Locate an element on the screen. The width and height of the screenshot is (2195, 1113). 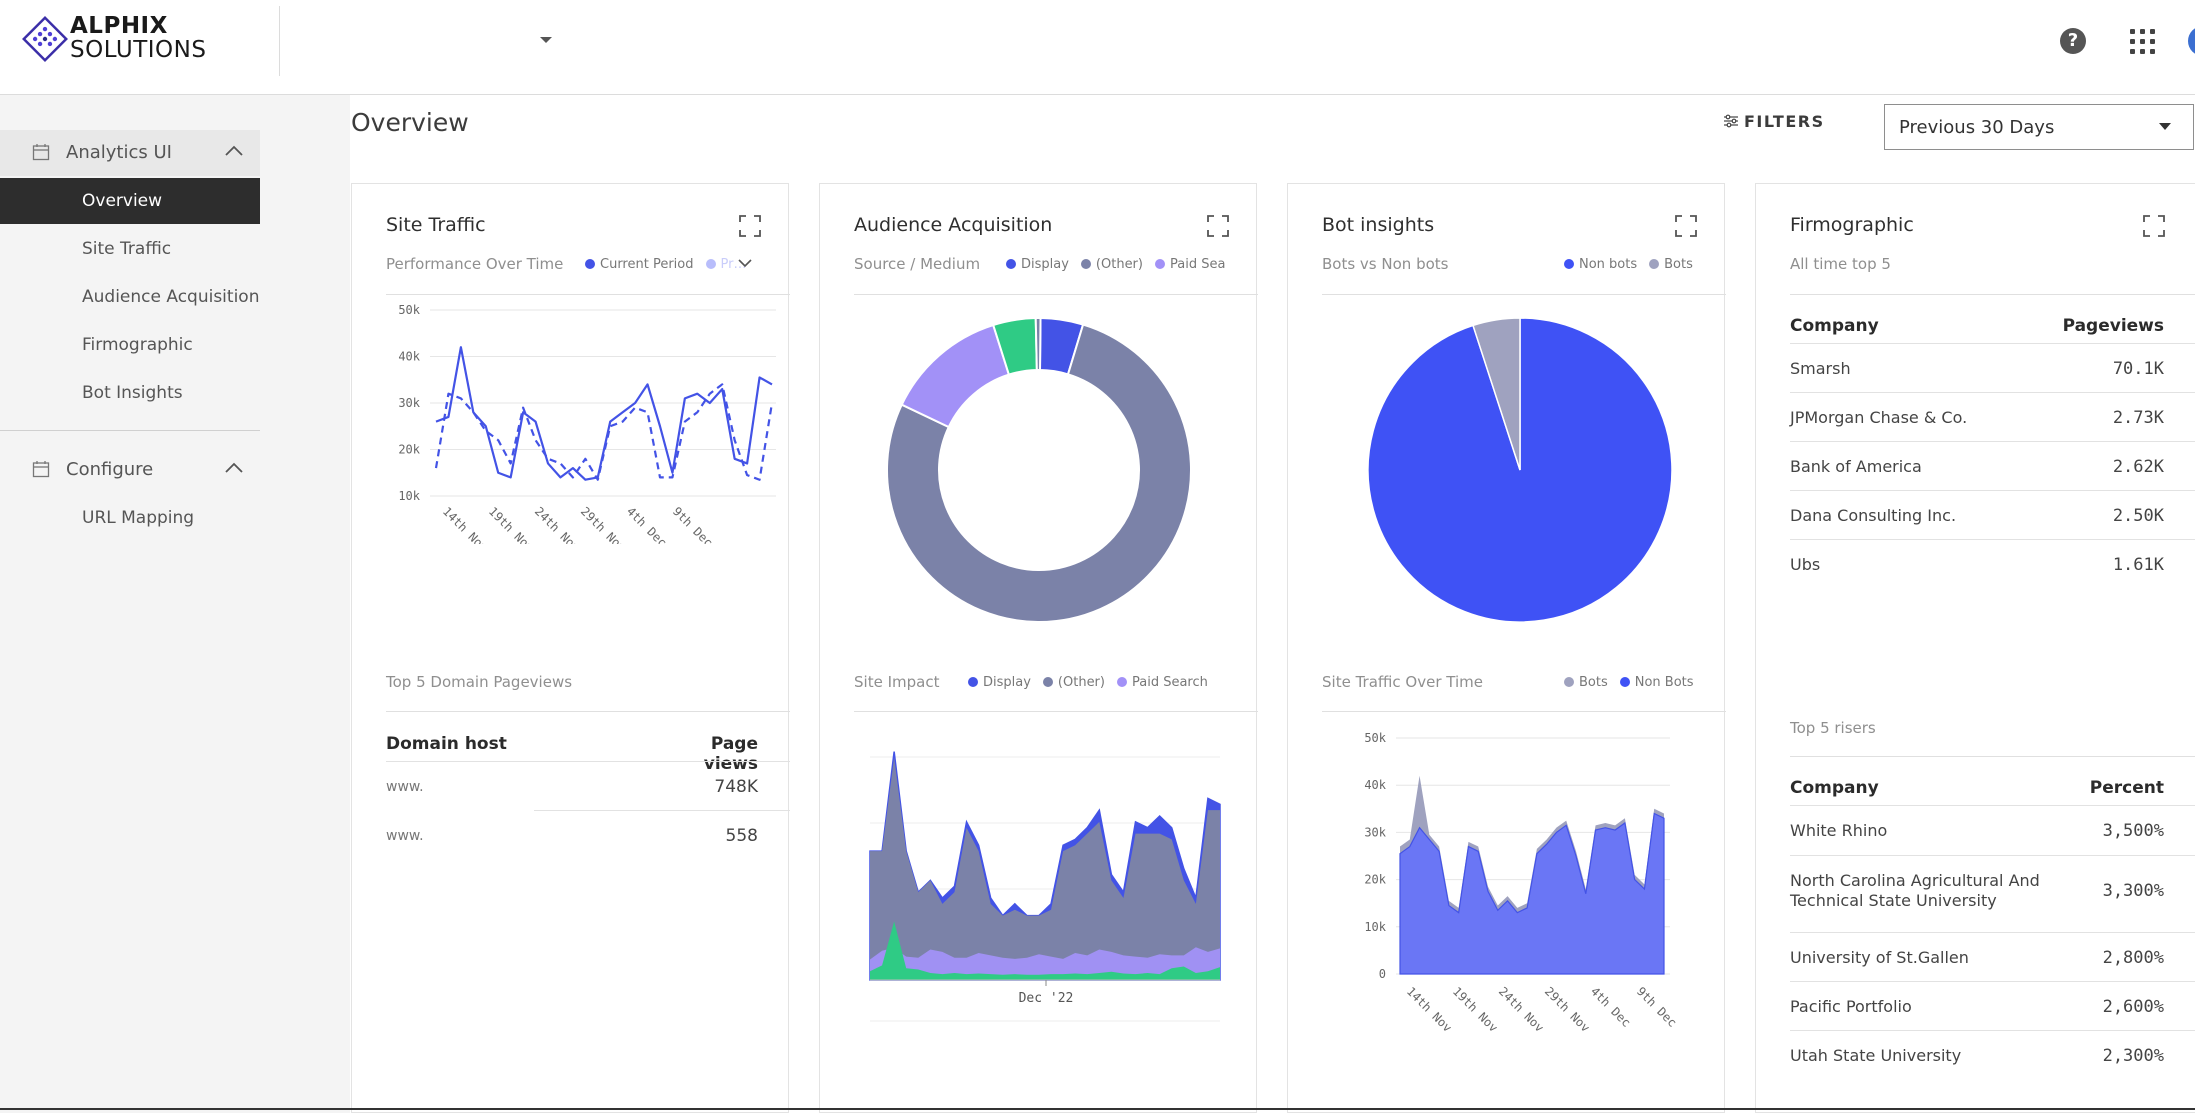
logo-line-2: SOLUTIONS is located at coordinates (138, 50).